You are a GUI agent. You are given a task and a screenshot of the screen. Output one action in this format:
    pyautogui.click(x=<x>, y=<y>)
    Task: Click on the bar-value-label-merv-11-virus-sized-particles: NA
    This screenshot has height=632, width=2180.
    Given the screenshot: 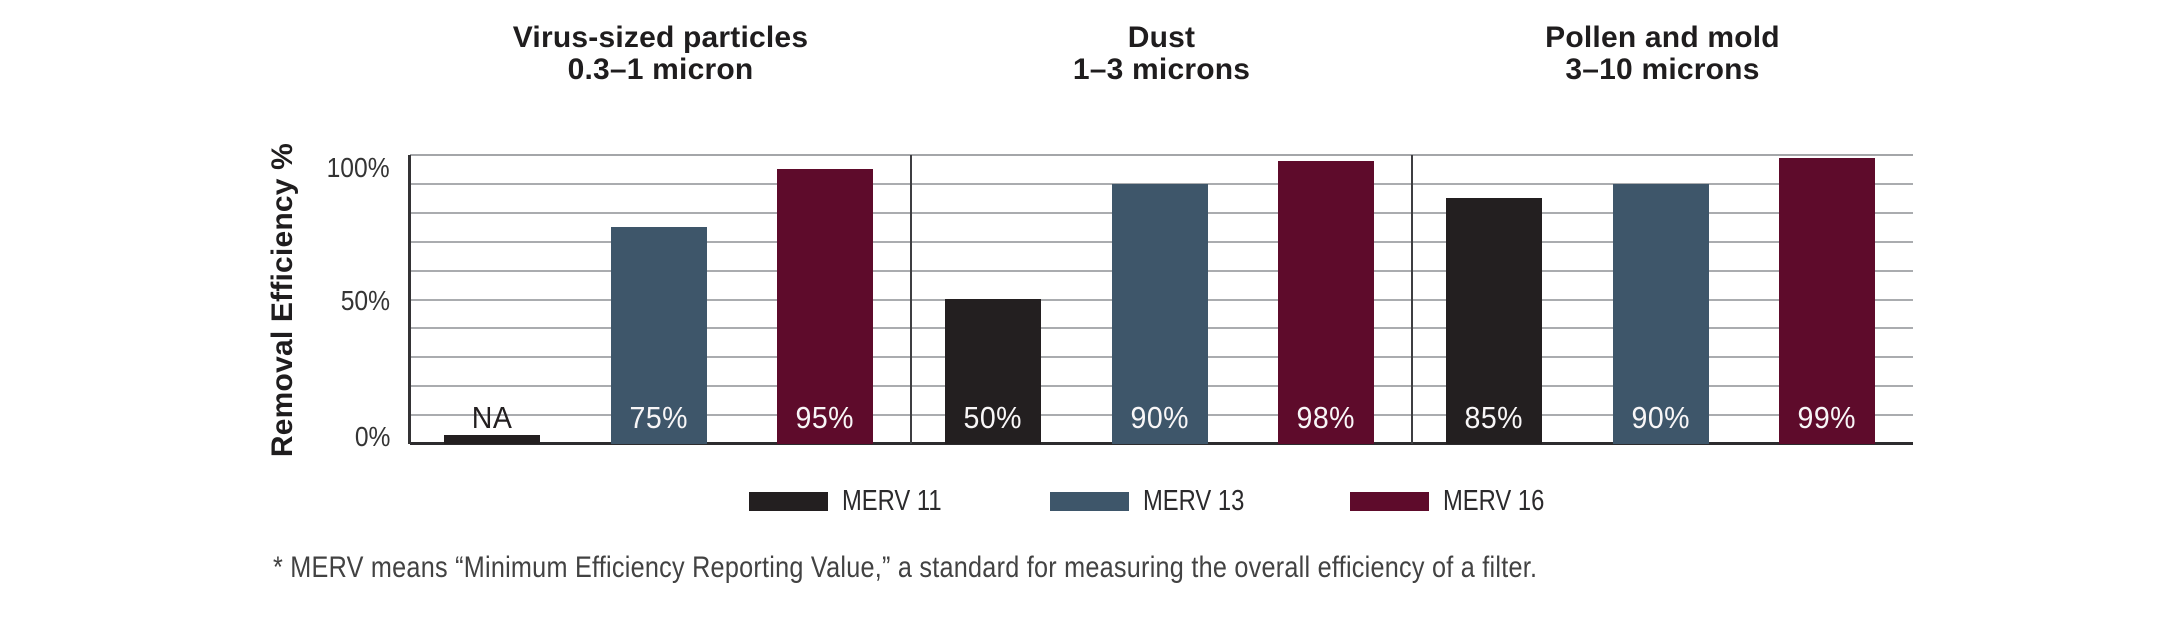 What is the action you would take?
    pyautogui.click(x=492, y=418)
    